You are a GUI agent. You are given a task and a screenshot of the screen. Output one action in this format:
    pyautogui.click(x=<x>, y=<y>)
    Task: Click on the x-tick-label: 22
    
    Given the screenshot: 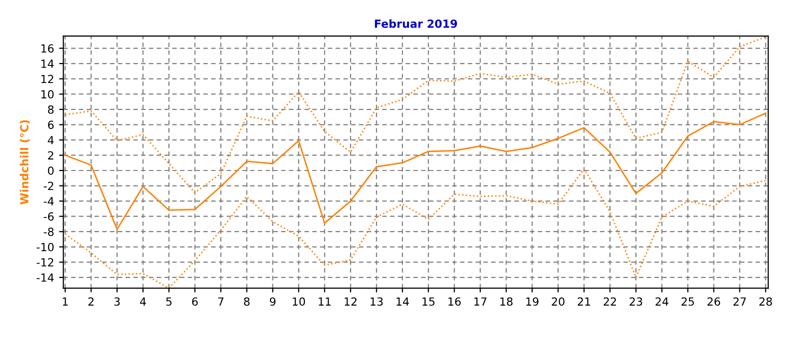 What is the action you would take?
    pyautogui.click(x=610, y=301)
    